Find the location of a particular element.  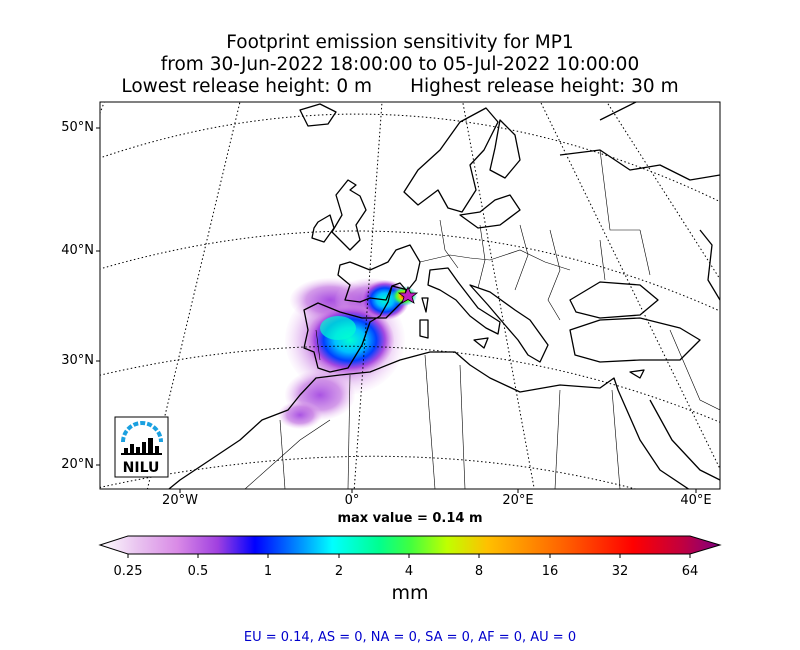

nilu-logo: NILU is located at coordinates (141, 447).